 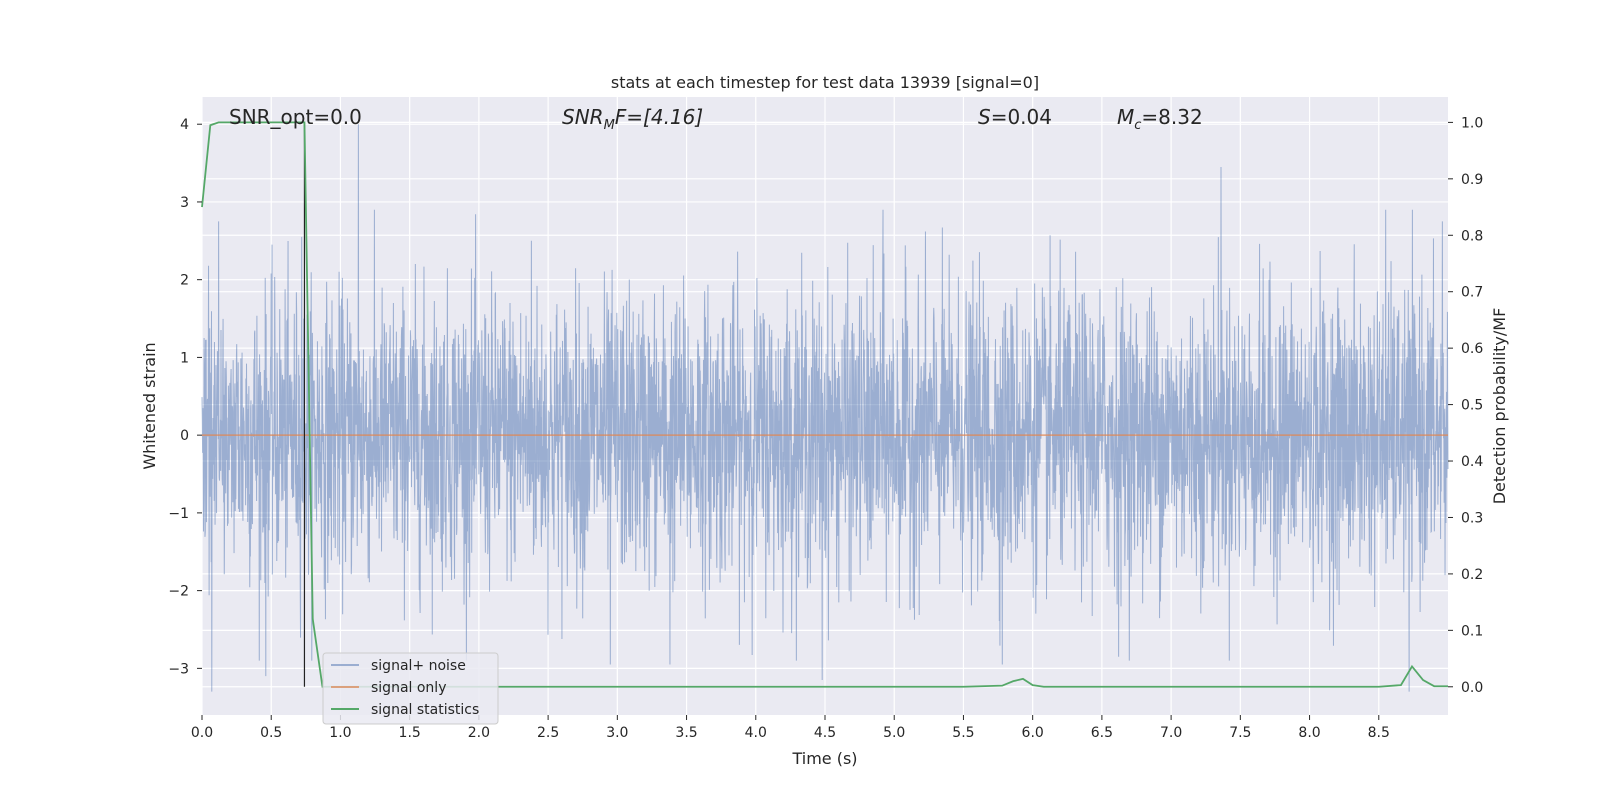 I want to click on y-left-tick-label-5: −1, so click(x=178, y=514).